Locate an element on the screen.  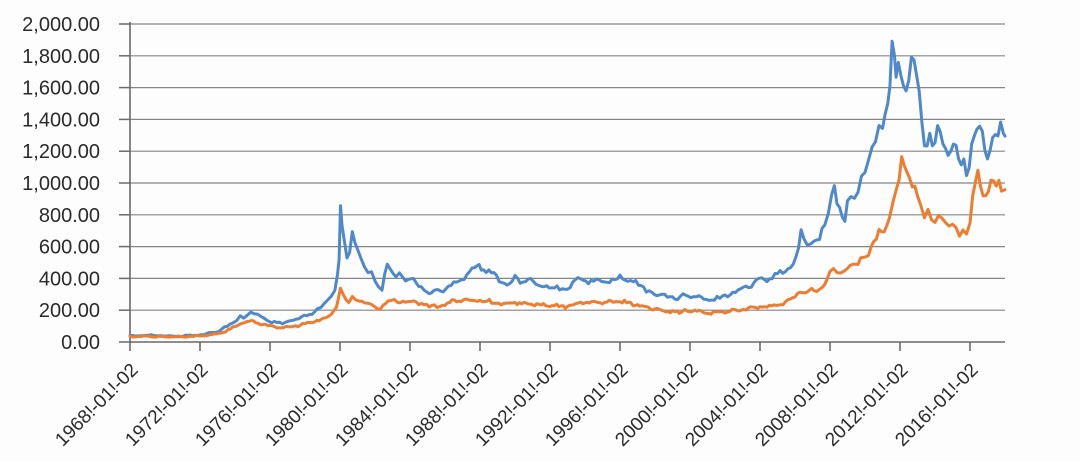
y-axis-tick-label: 1,800.00 is located at coordinates (61, 57).